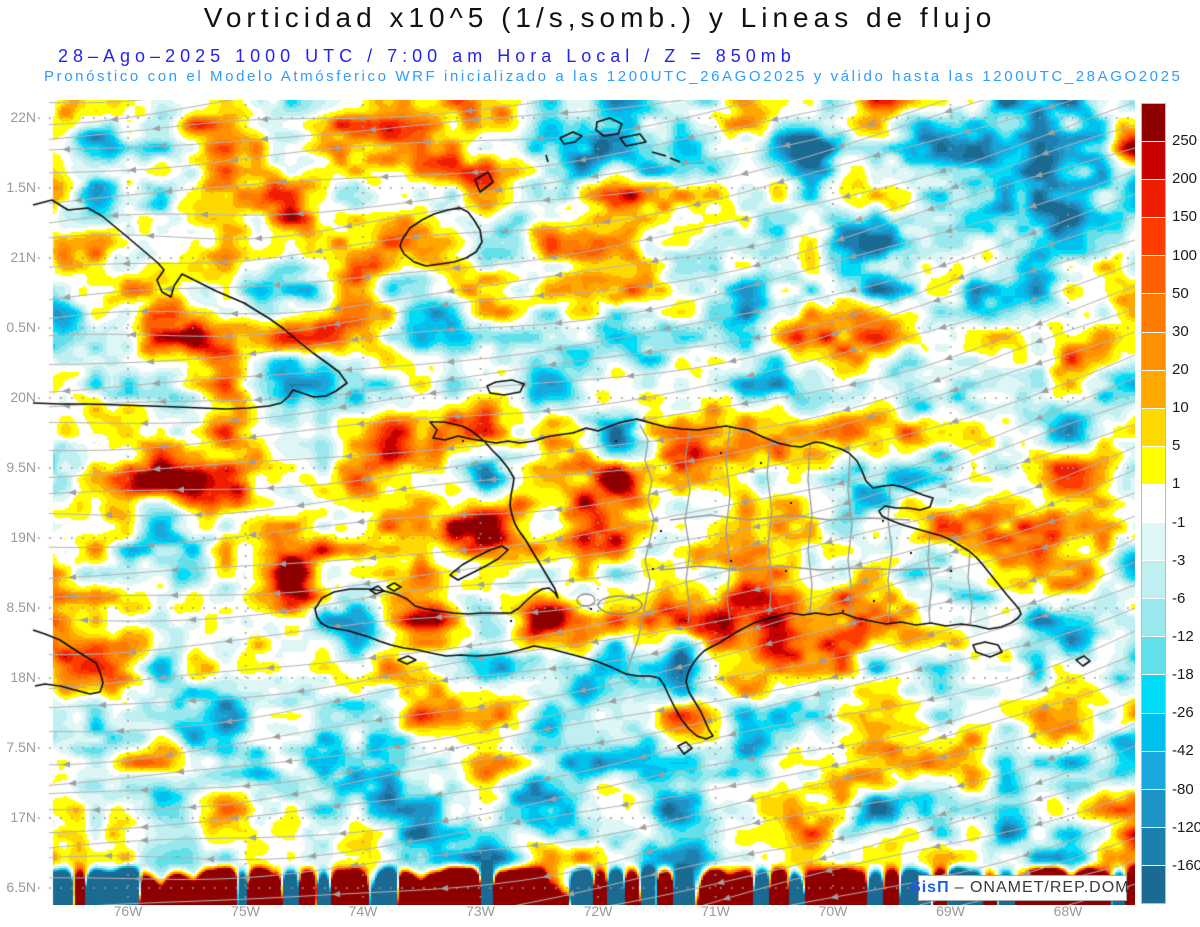  What do you see at coordinates (1183, 713) in the screenshot?
I see `colorbar-tick-label: -26` at bounding box center [1183, 713].